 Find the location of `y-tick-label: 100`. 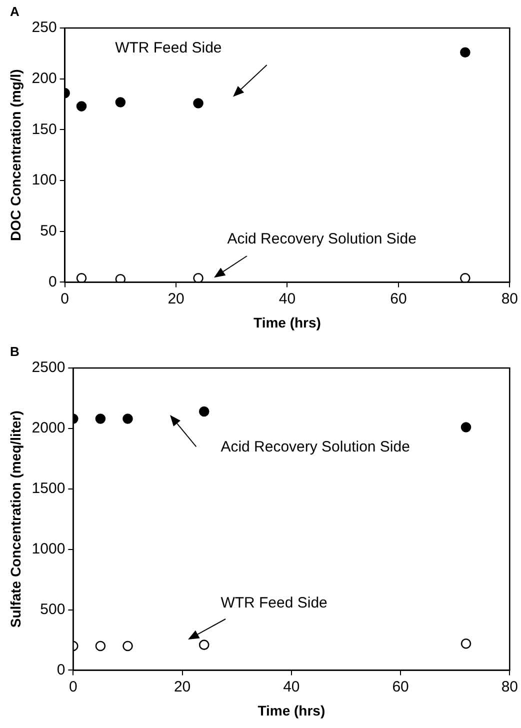

y-tick-label: 100 is located at coordinates (44, 180).